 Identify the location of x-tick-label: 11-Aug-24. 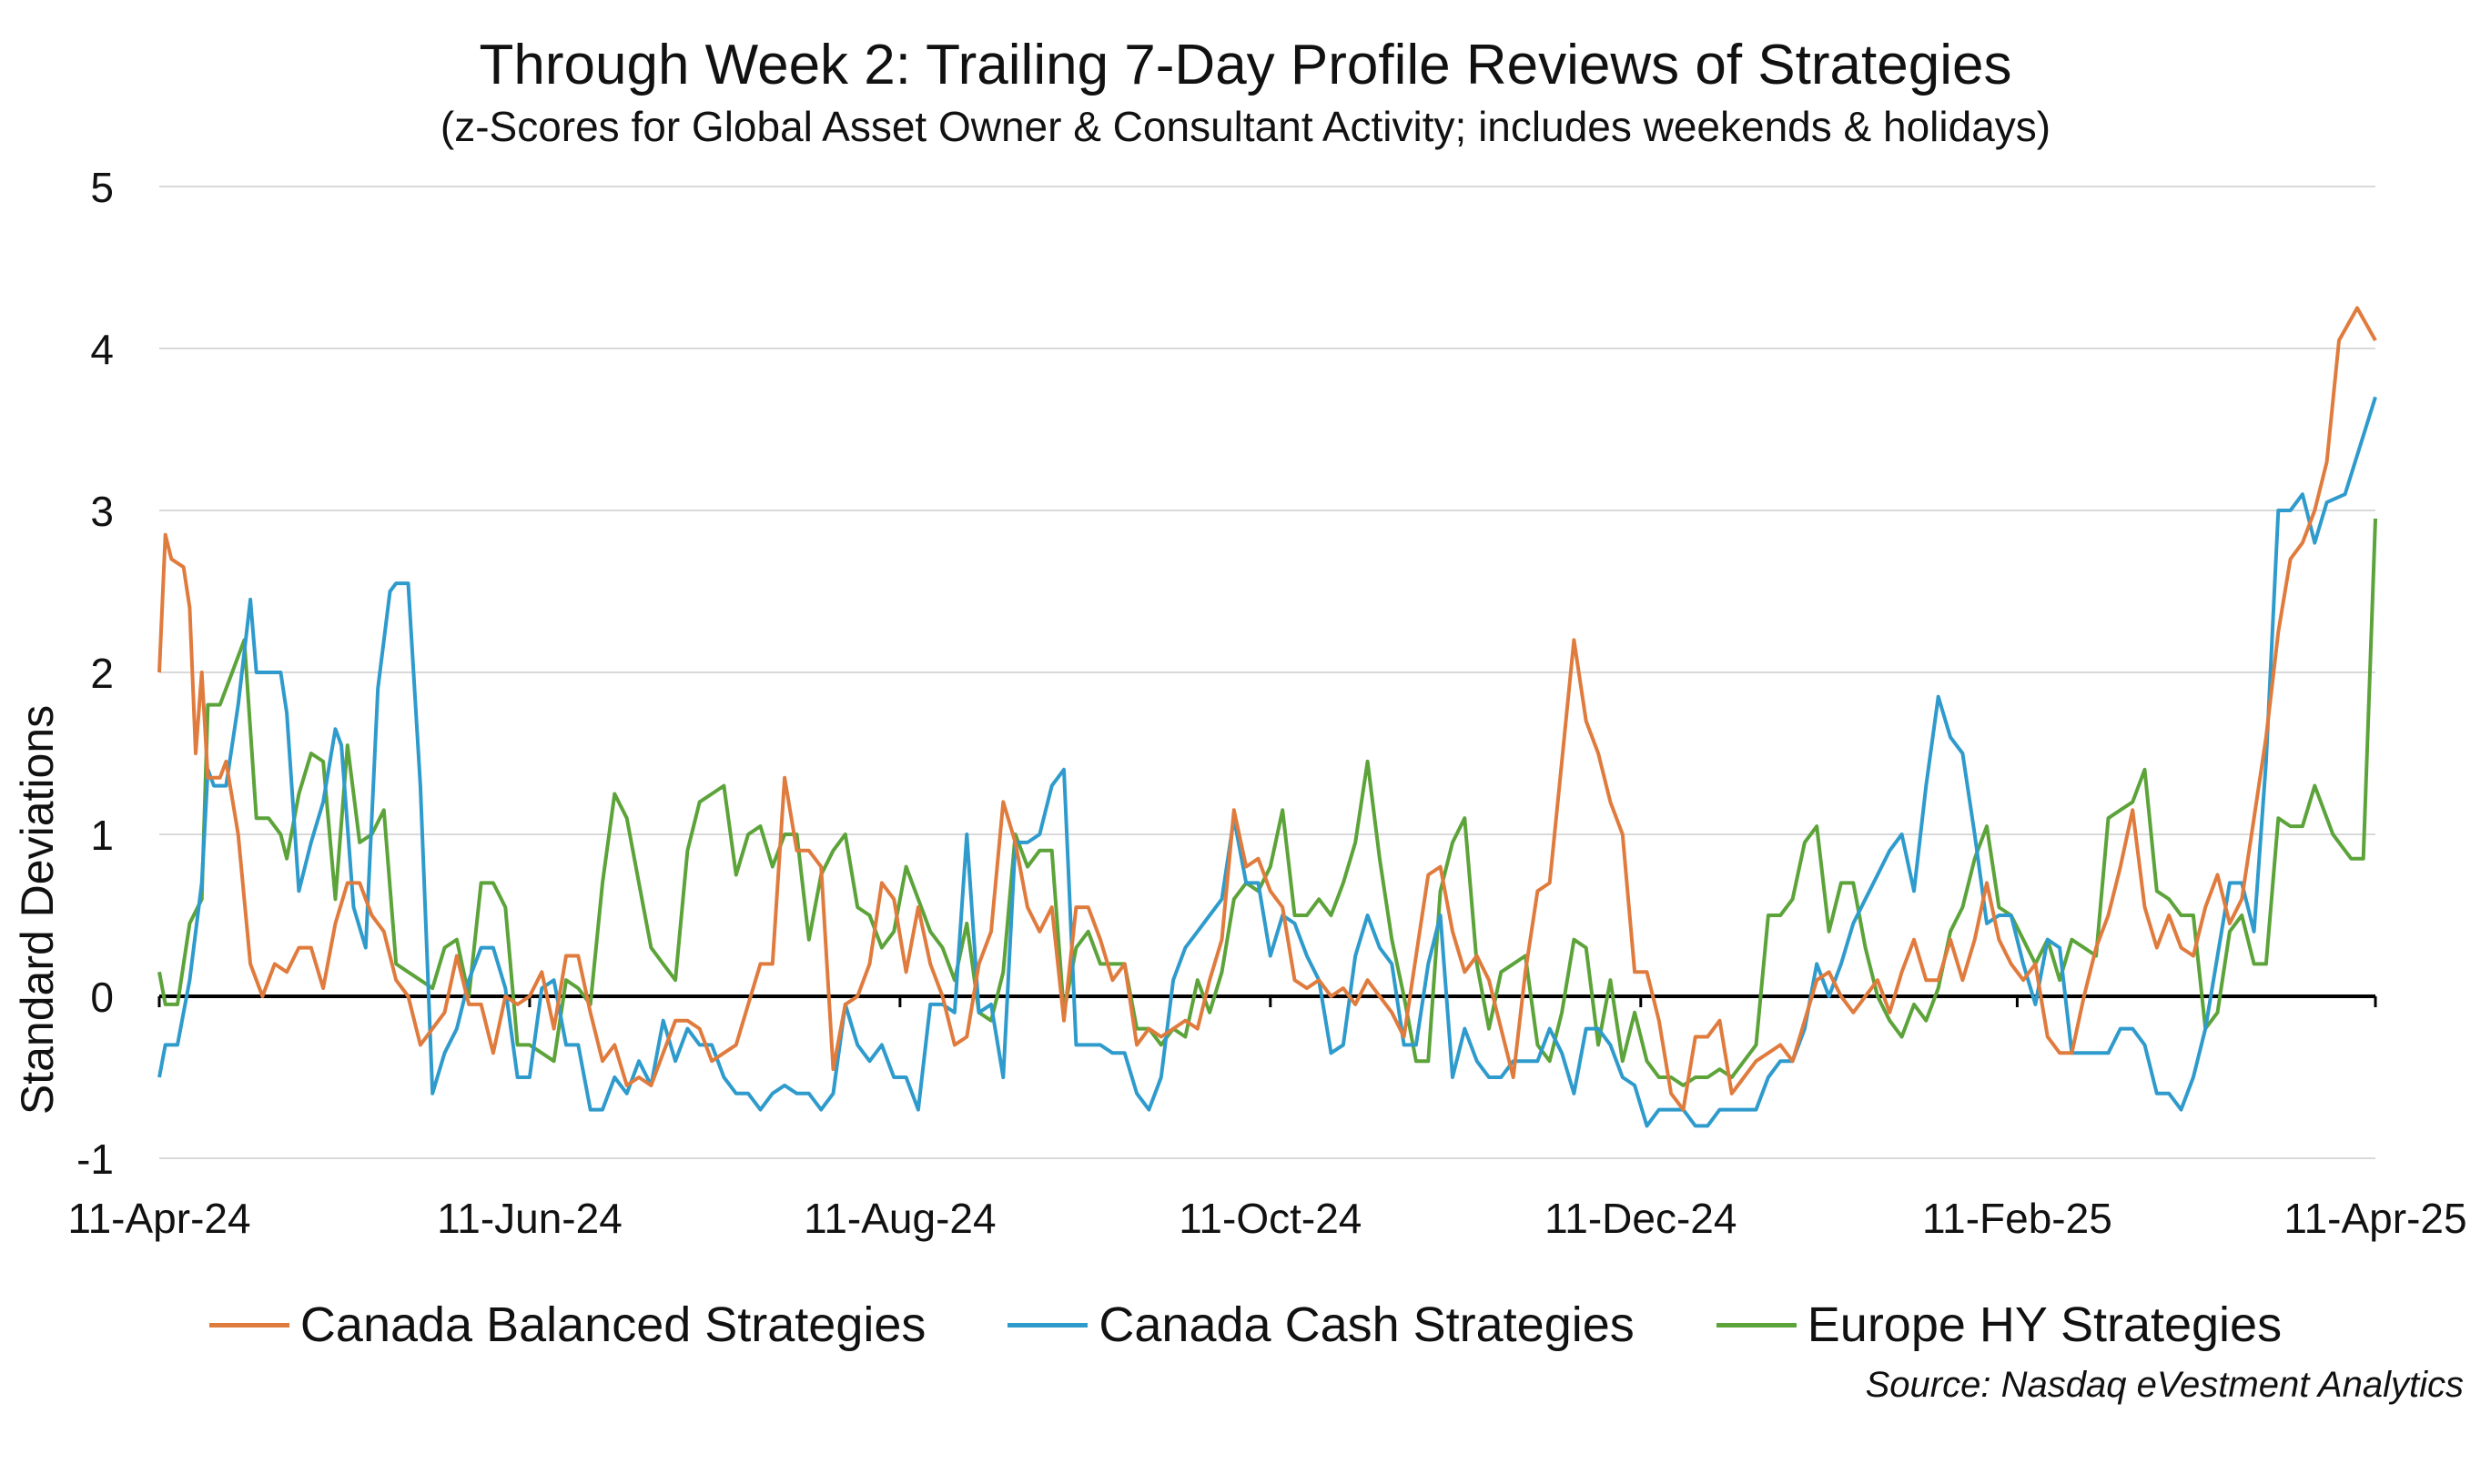
(900, 1218).